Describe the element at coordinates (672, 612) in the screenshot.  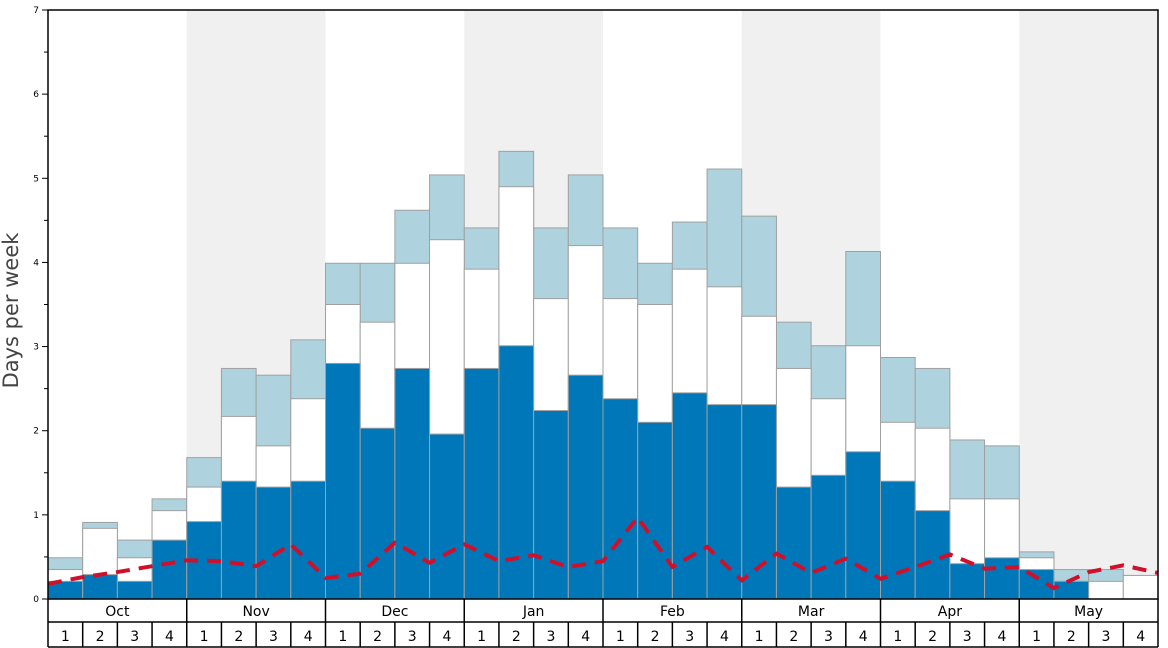
I see `month-label-feb: Feb` at that location.